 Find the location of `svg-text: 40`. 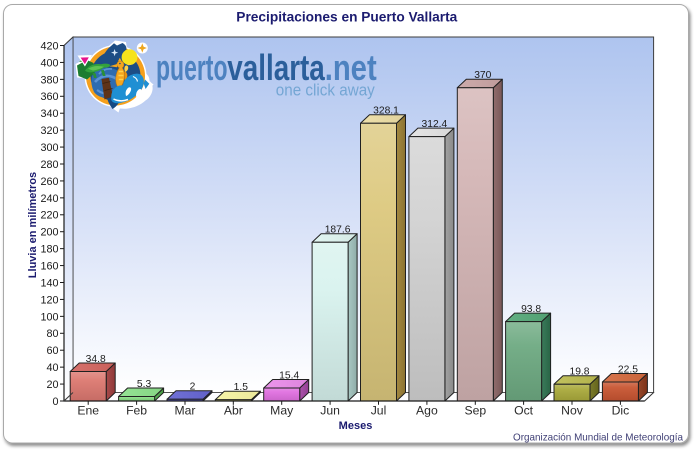

svg-text: 40 is located at coordinates (52, 368).